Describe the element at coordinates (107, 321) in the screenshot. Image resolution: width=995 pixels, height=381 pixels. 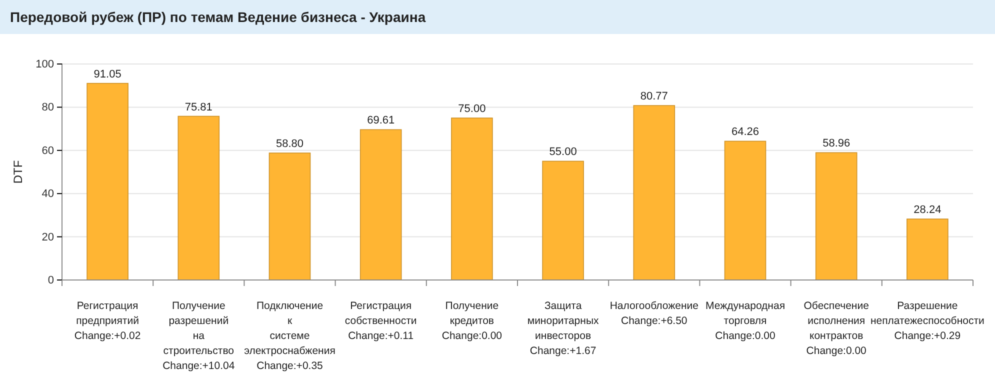
I see `x-tick-label: Регистрация предприятий Change:+0.02` at that location.